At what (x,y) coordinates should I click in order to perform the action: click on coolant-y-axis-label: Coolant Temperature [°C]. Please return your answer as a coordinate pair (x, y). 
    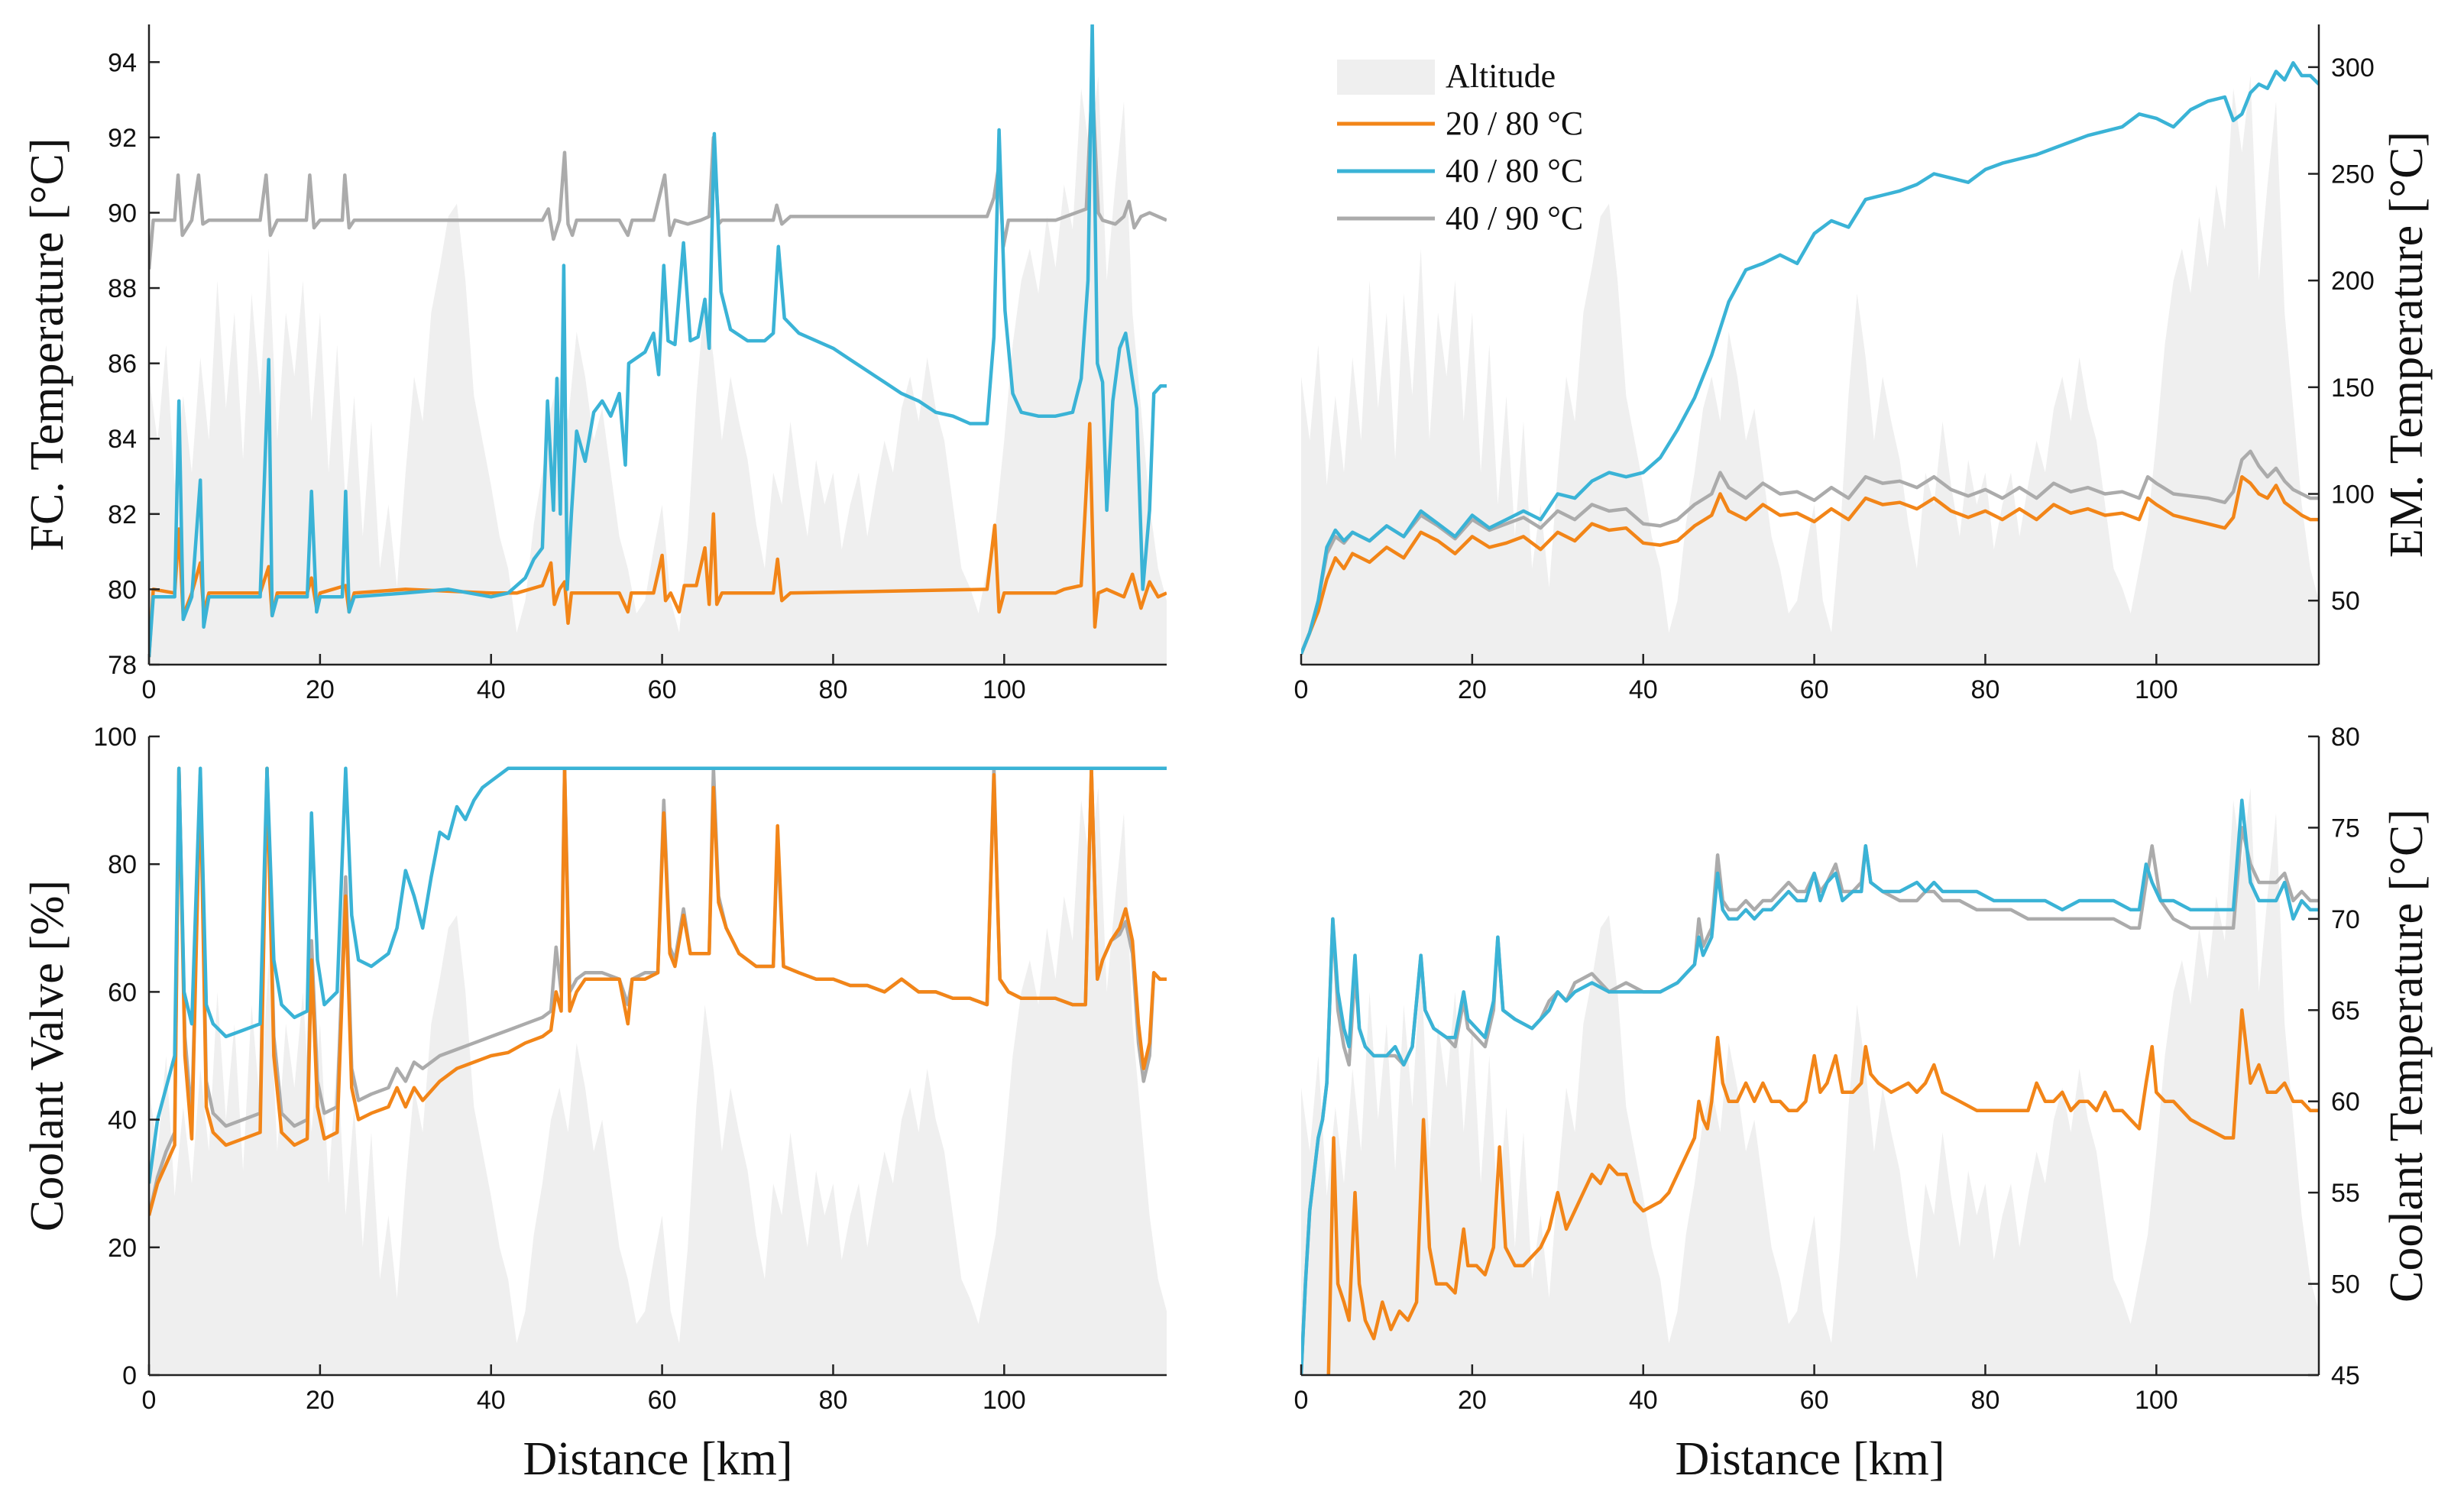
    Looking at the image, I should click on (2407, 1056).